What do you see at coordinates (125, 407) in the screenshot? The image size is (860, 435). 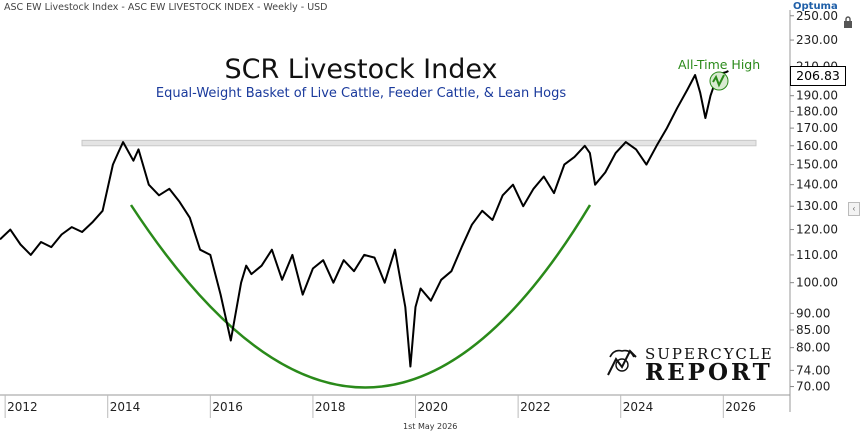 I see `x-tick-label: 2014` at bounding box center [125, 407].